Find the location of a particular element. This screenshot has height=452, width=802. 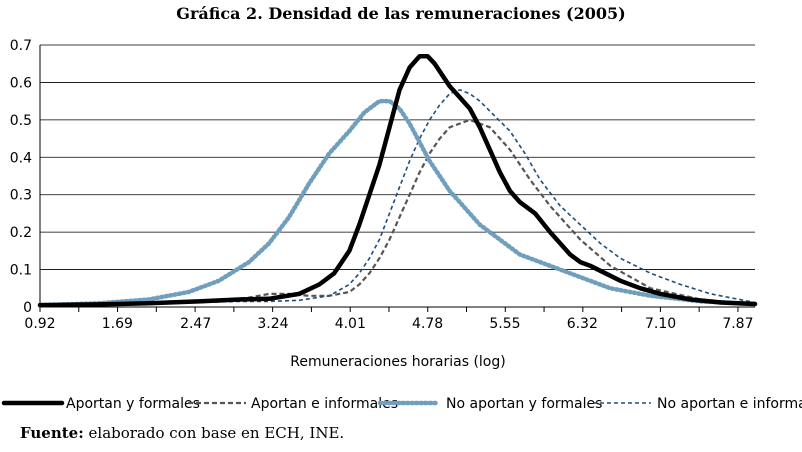

x-tick-label: 0.92 is located at coordinates (39, 324).